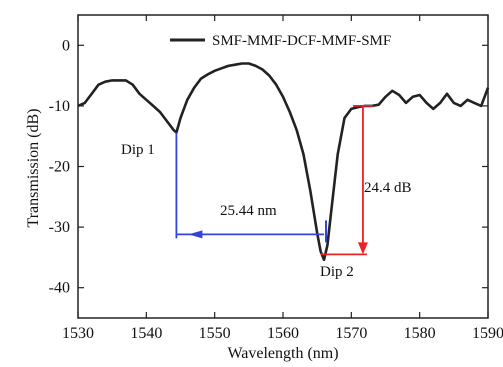  I want to click on x-tick-label-1540: 1540, so click(146, 333).